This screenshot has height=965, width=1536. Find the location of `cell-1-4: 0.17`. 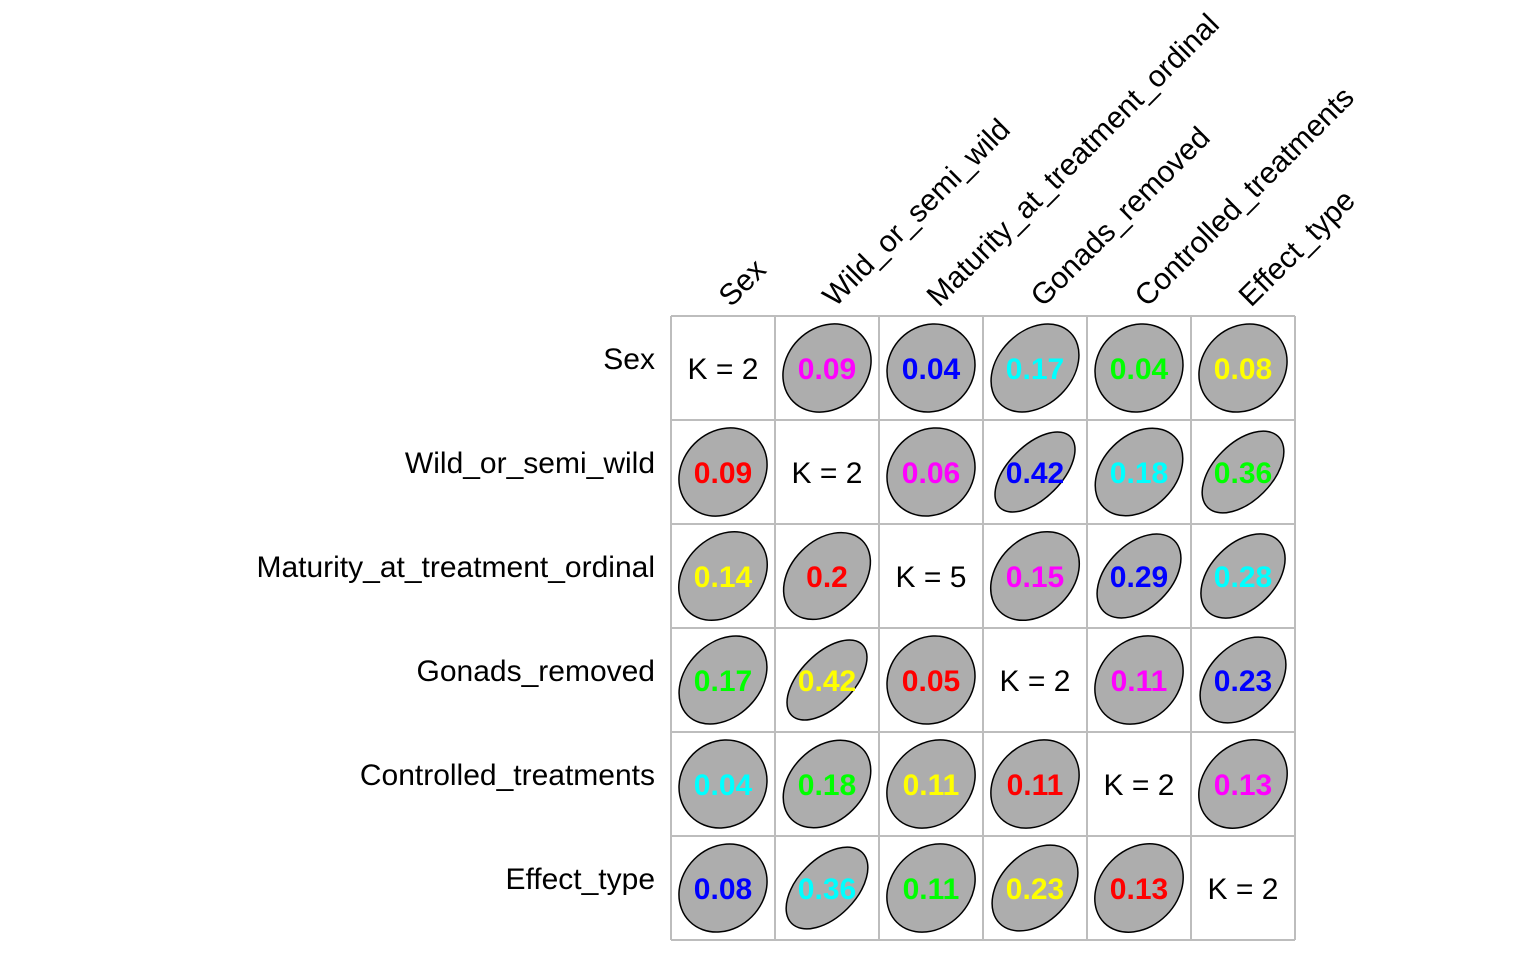

cell-1-4: 0.17 is located at coordinates (1035, 368).